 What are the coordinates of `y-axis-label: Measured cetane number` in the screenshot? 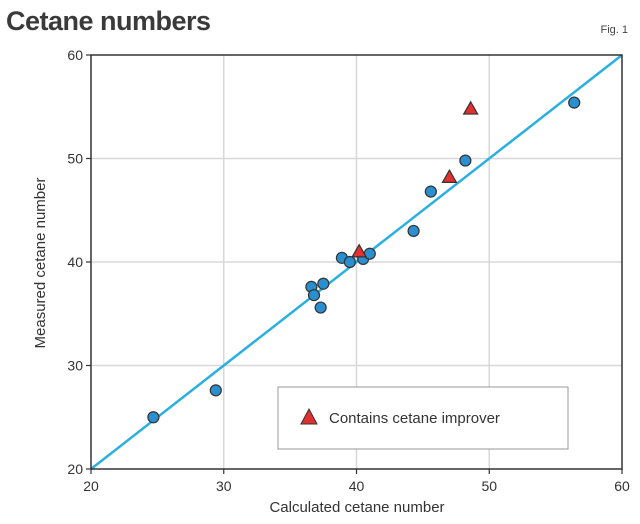 It's located at (40, 263).